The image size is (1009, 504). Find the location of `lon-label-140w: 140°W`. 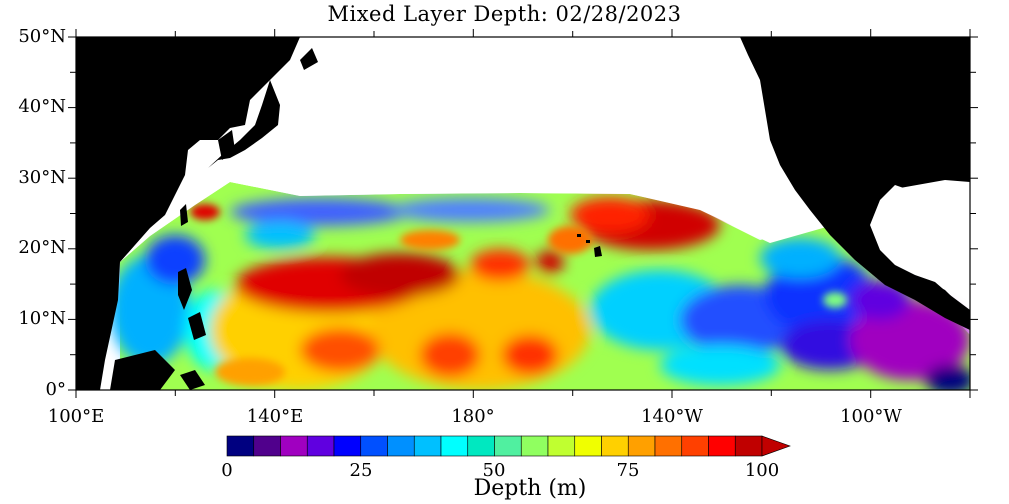

lon-label-140w: 140°W is located at coordinates (672, 416).